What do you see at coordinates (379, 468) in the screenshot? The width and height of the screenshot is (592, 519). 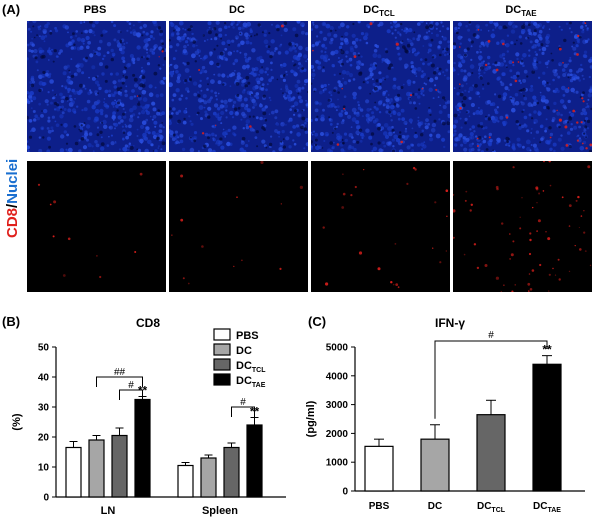 I see `bar` at bounding box center [379, 468].